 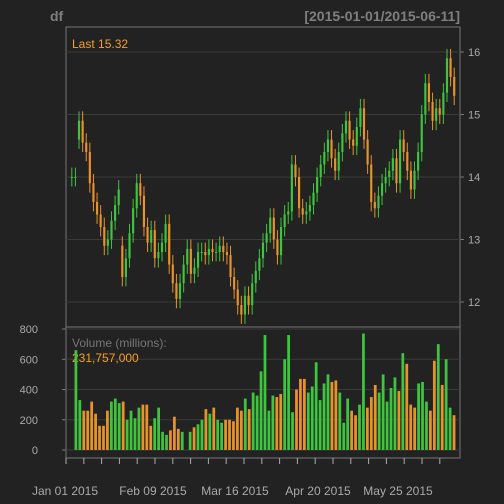 What do you see at coordinates (474, 53) in the screenshot?
I see `price-tick-label: 16` at bounding box center [474, 53].